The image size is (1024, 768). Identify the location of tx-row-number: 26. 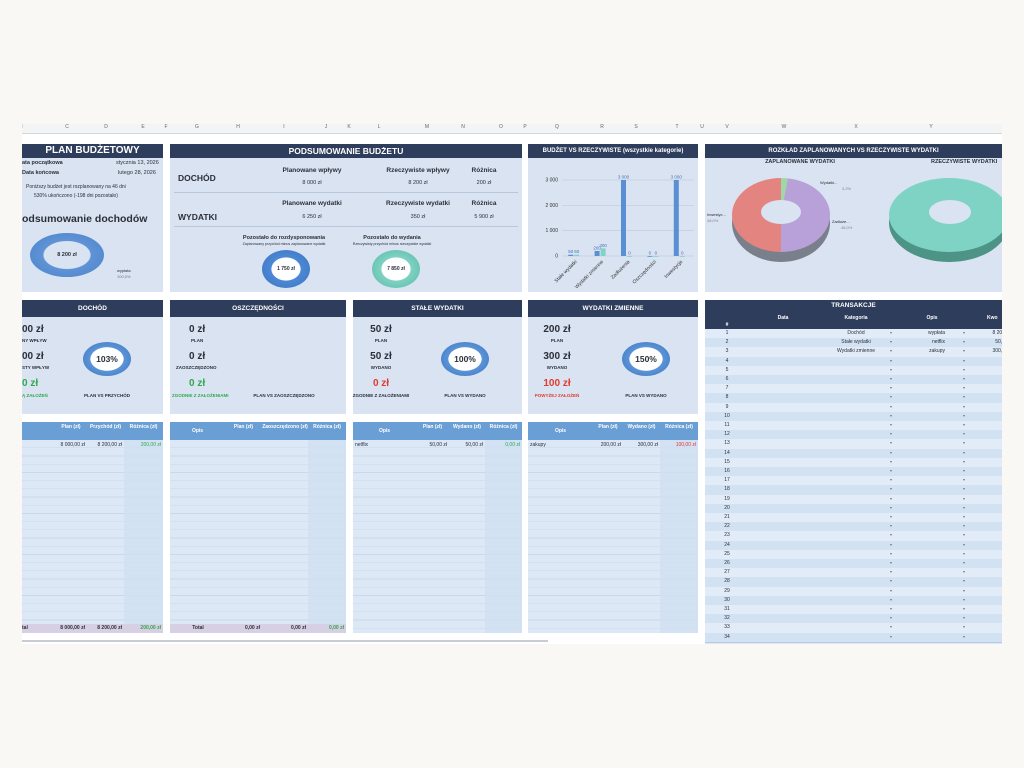
(727, 563).